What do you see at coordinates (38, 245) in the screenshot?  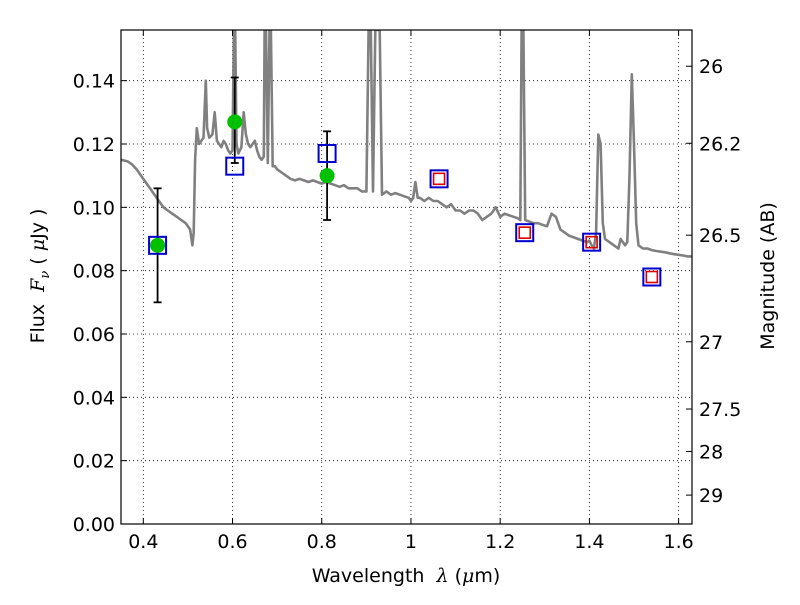 I see `y-axis-label-unit-mu: μ` at bounding box center [38, 245].